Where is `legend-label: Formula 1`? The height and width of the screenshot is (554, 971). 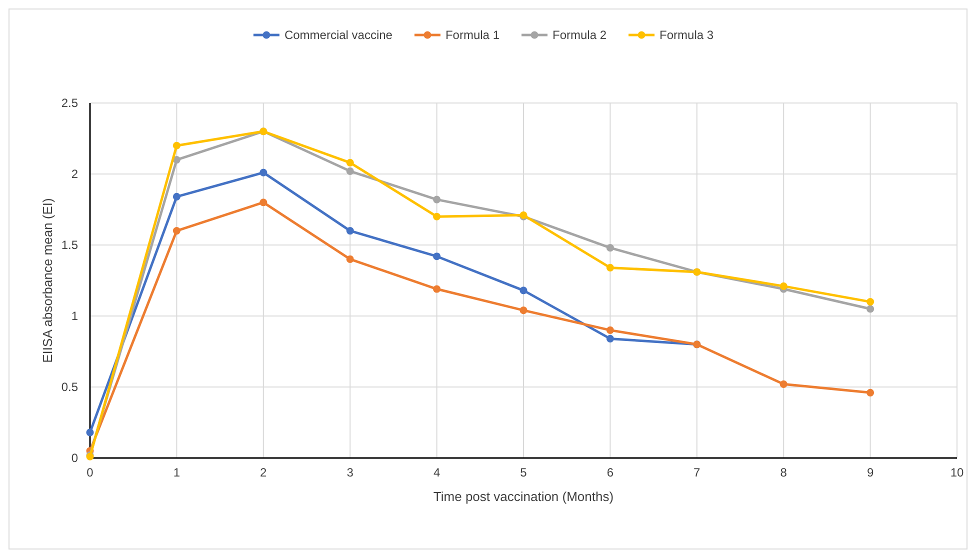 legend-label: Formula 1 is located at coordinates (472, 35).